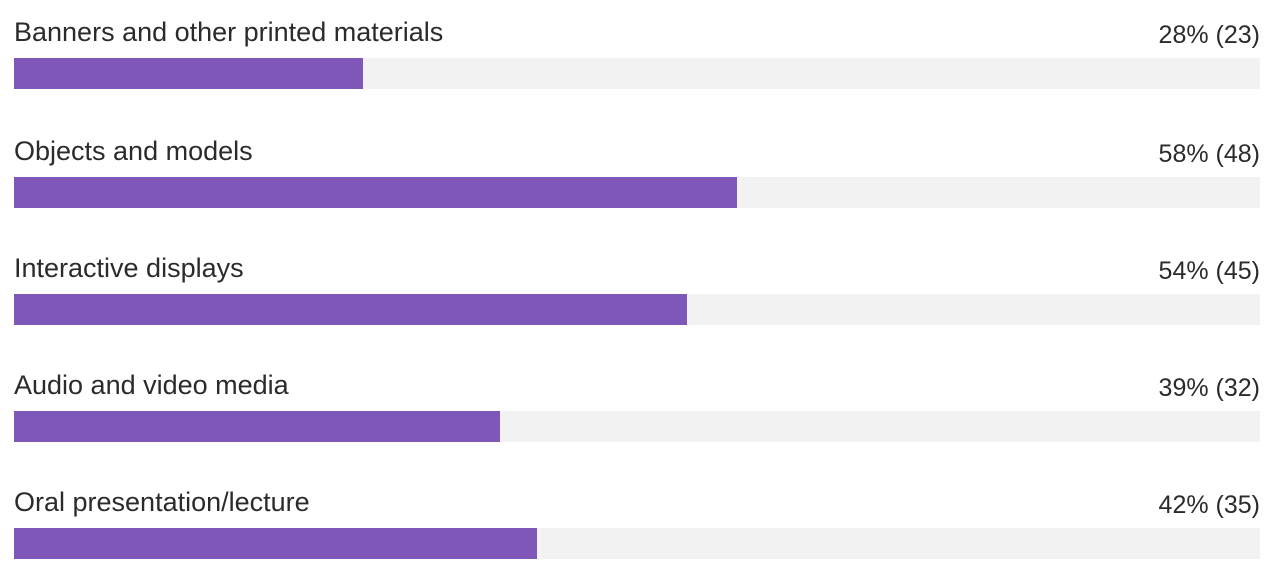  Describe the element at coordinates (129, 268) in the screenshot. I see `category-label: Interactive displays` at that location.